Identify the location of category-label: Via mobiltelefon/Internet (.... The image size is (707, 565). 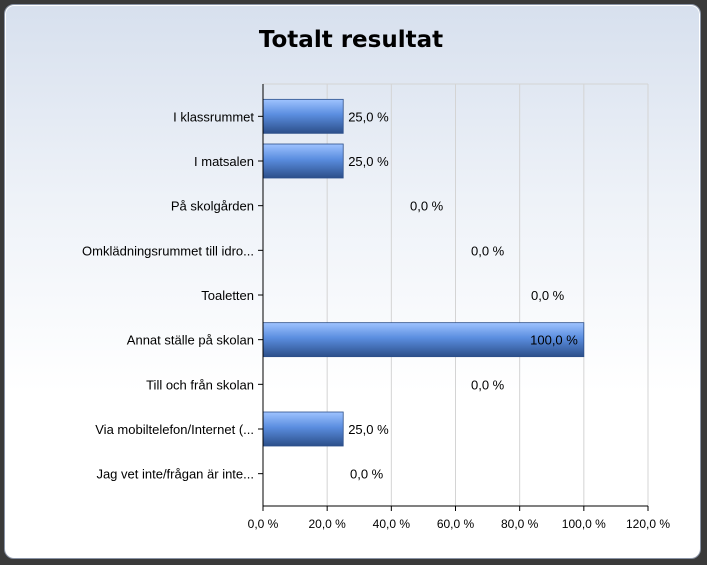
(174, 429).